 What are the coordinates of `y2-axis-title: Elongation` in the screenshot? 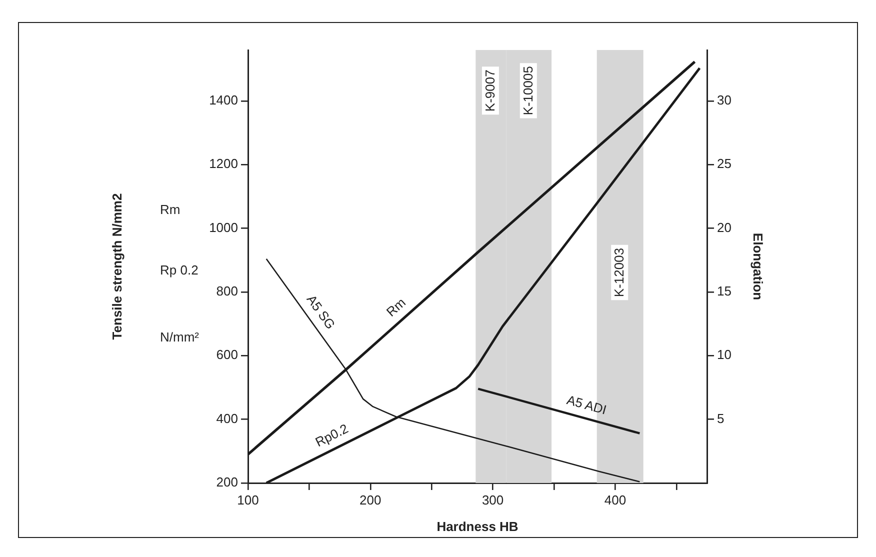 It's located at (758, 266).